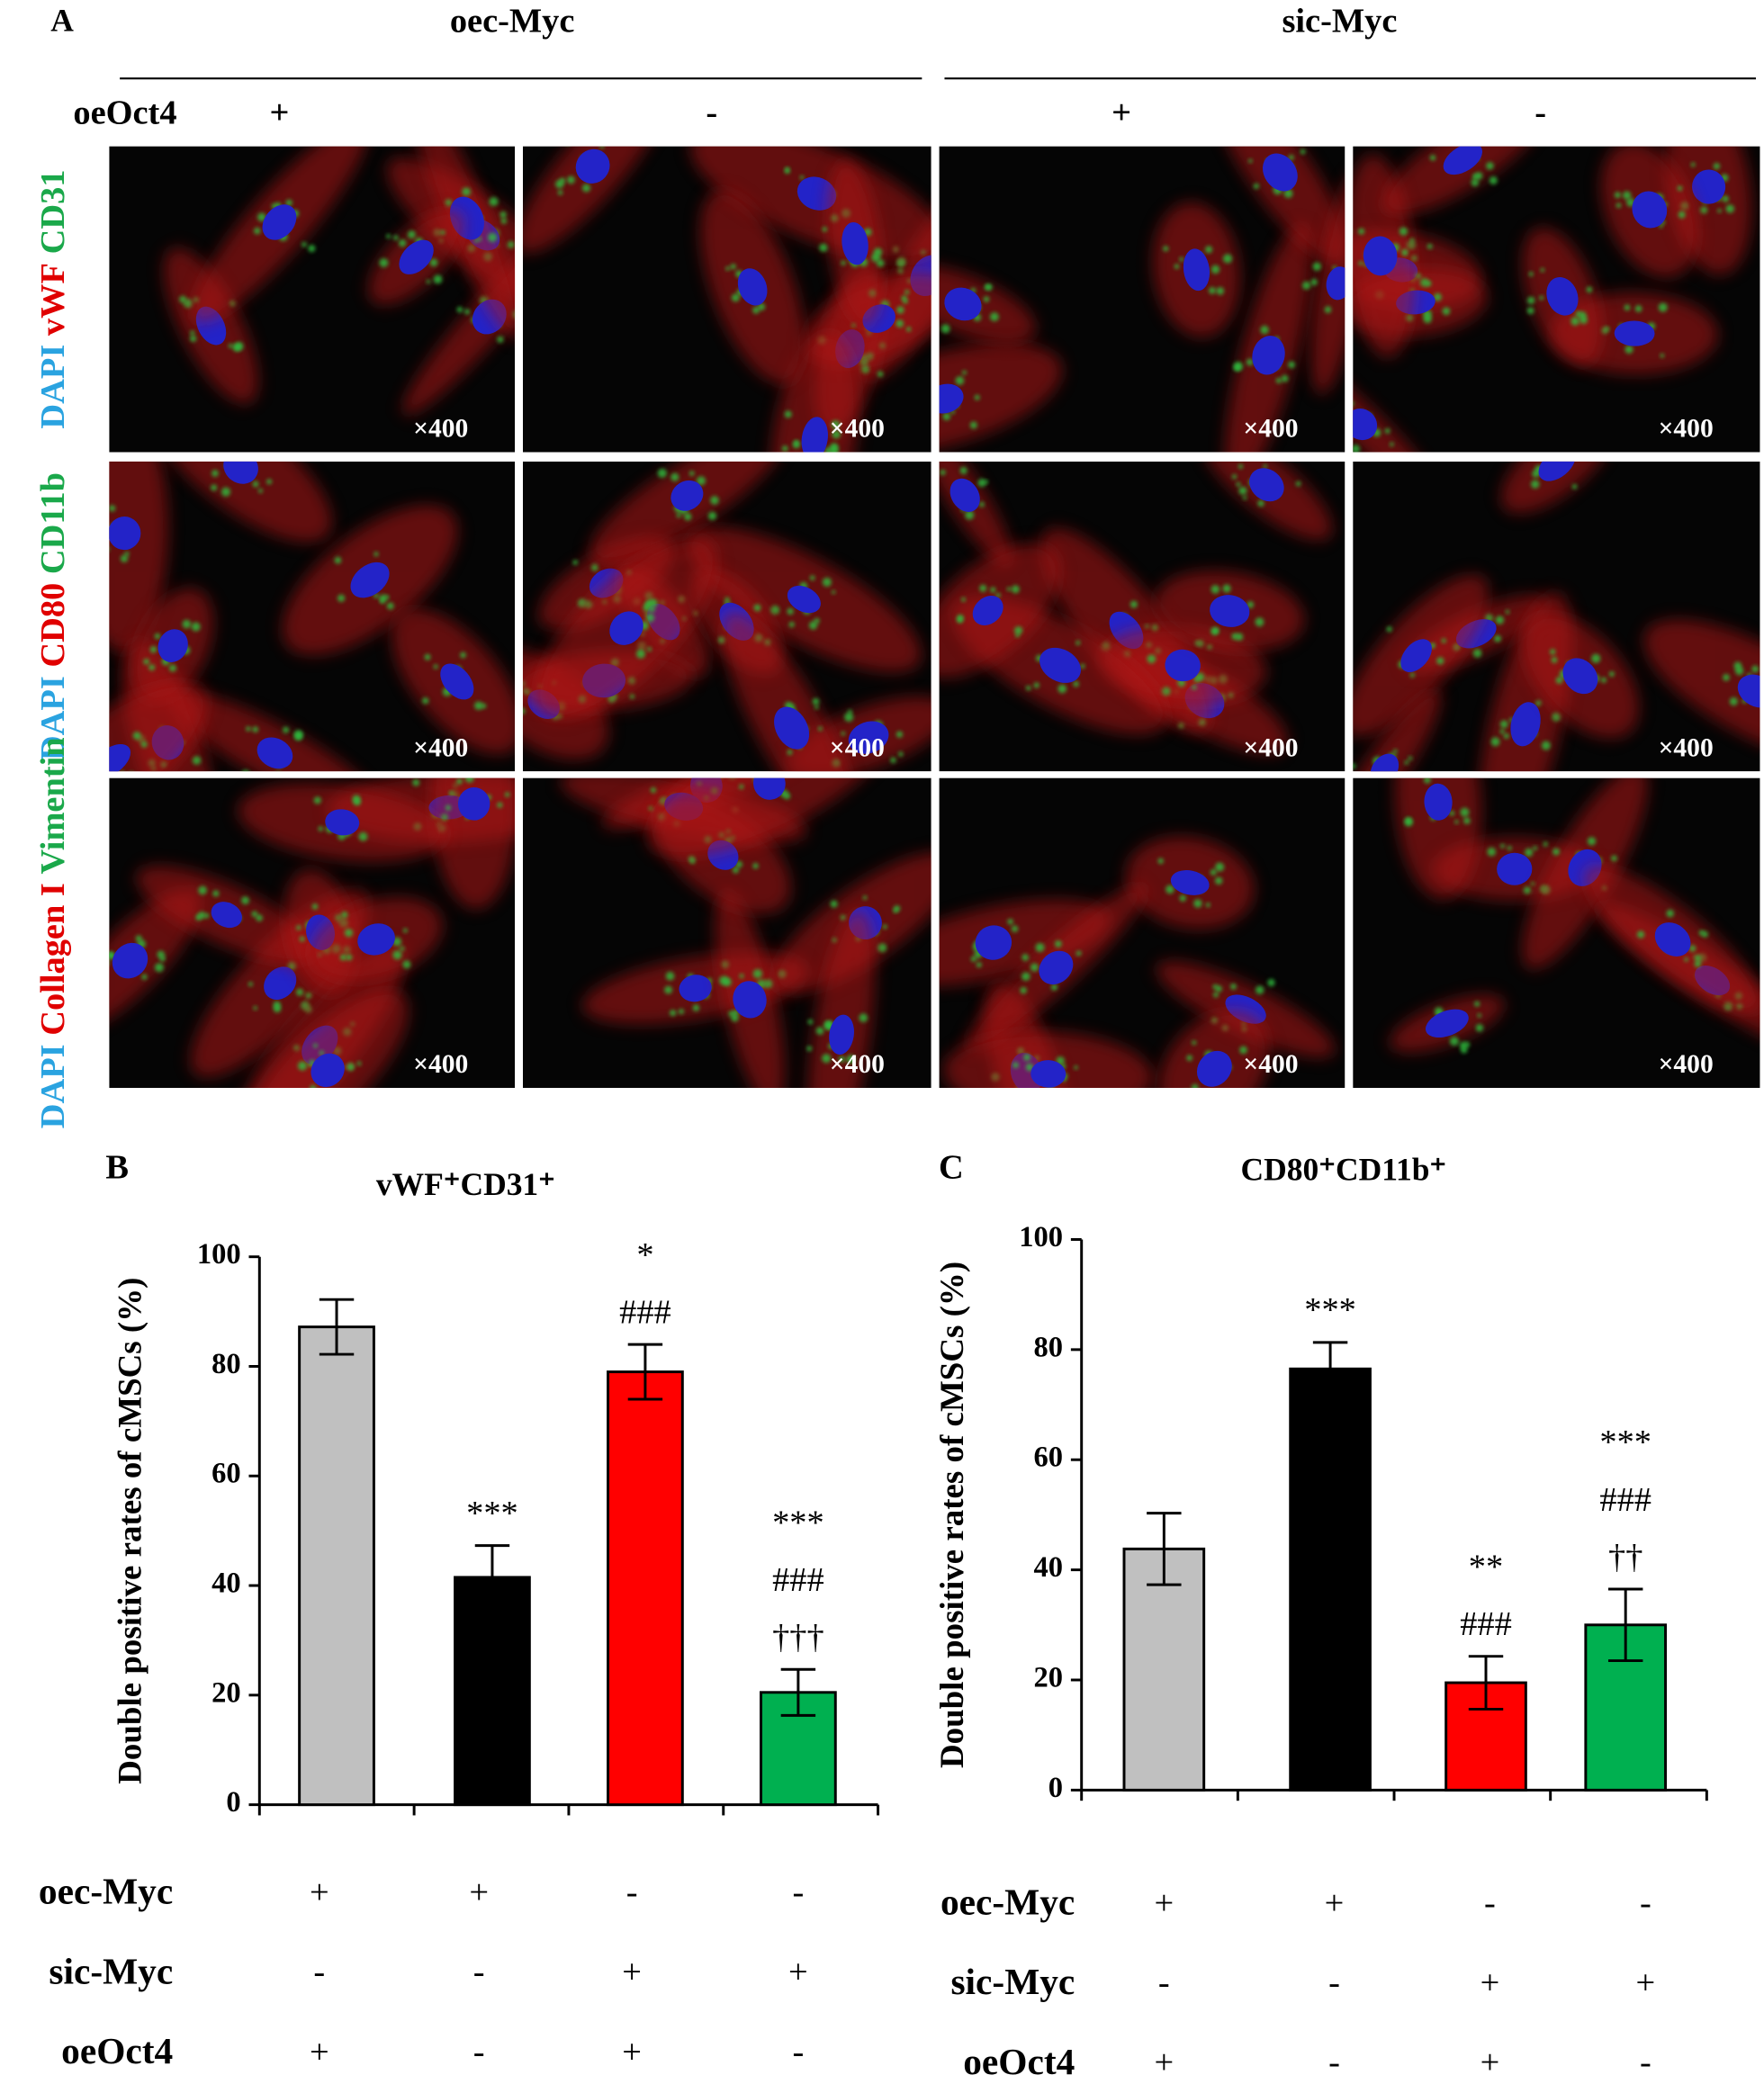 This screenshot has height=2084, width=1764. Describe the element at coordinates (479, 1972) in the screenshot. I see `condition-sign: -` at that location.